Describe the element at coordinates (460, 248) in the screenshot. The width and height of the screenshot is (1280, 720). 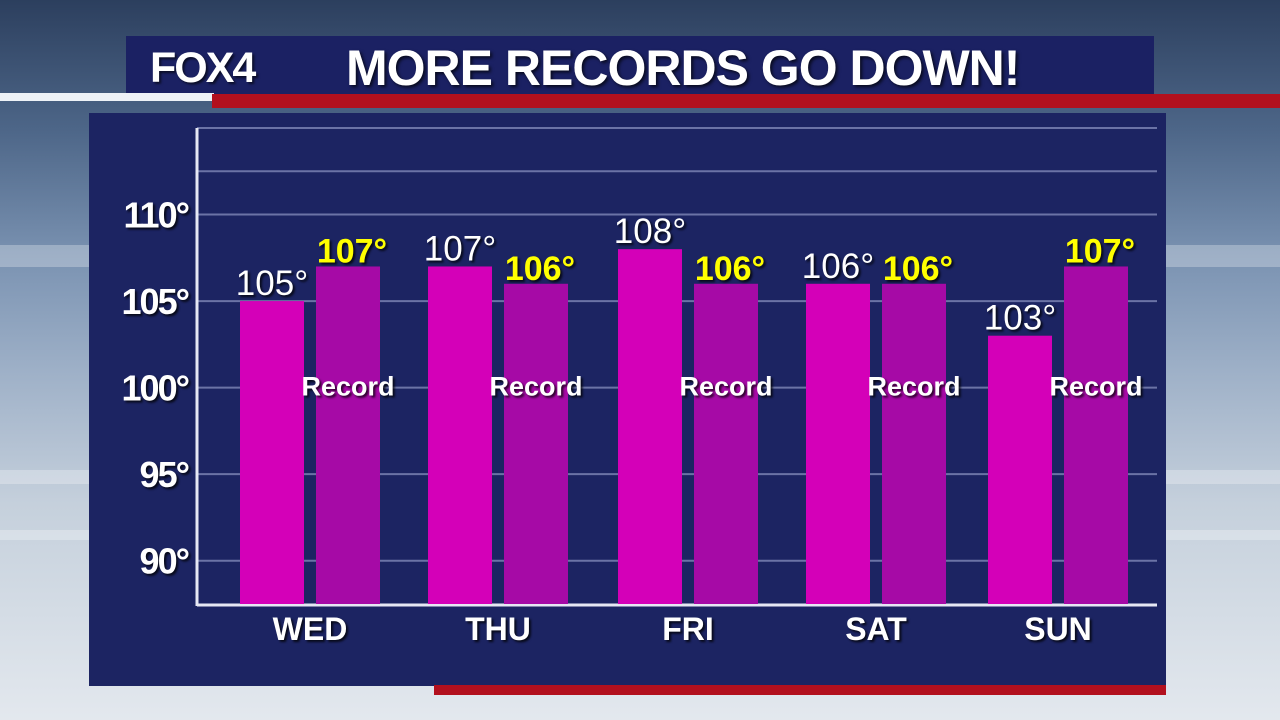
I see `forecast-value-label: 107°` at that location.